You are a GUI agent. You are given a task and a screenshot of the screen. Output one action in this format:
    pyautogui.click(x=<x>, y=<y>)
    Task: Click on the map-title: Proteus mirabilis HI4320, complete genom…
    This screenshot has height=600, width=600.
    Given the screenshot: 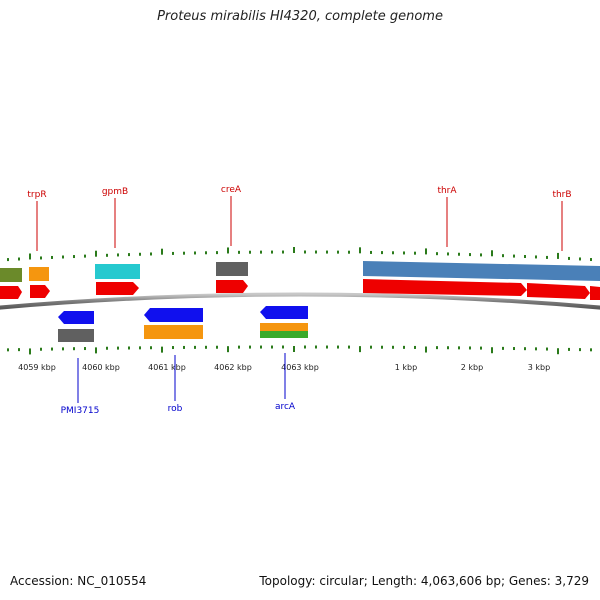 What is the action you would take?
    pyautogui.click(x=300, y=16)
    